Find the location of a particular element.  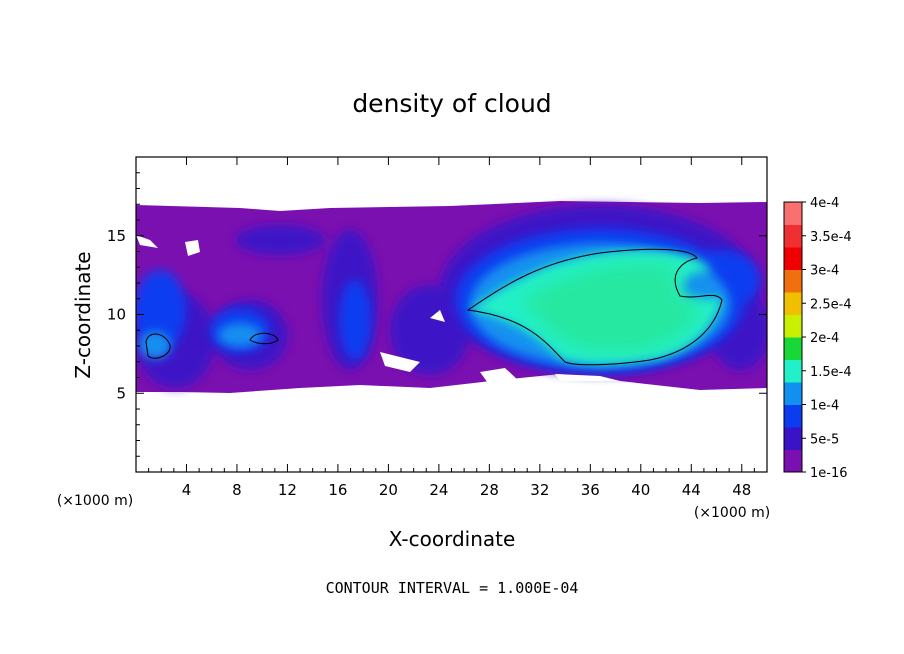

contour-line-mid is located at coordinates (264, 338).